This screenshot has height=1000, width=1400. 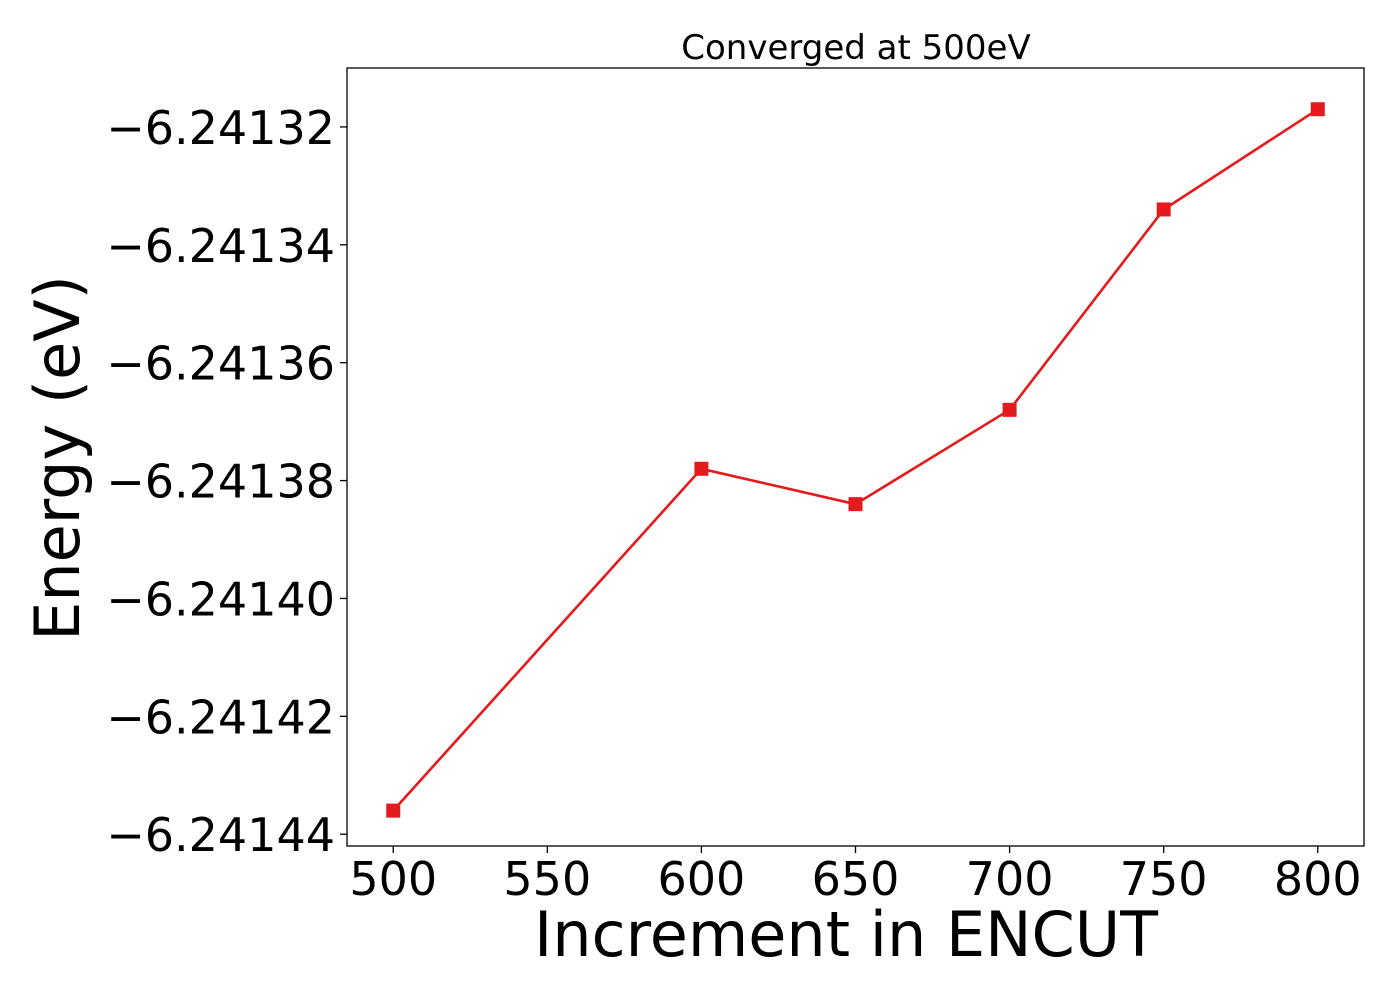 What do you see at coordinates (1318, 879) in the screenshot?
I see `x-tick-label: 800` at bounding box center [1318, 879].